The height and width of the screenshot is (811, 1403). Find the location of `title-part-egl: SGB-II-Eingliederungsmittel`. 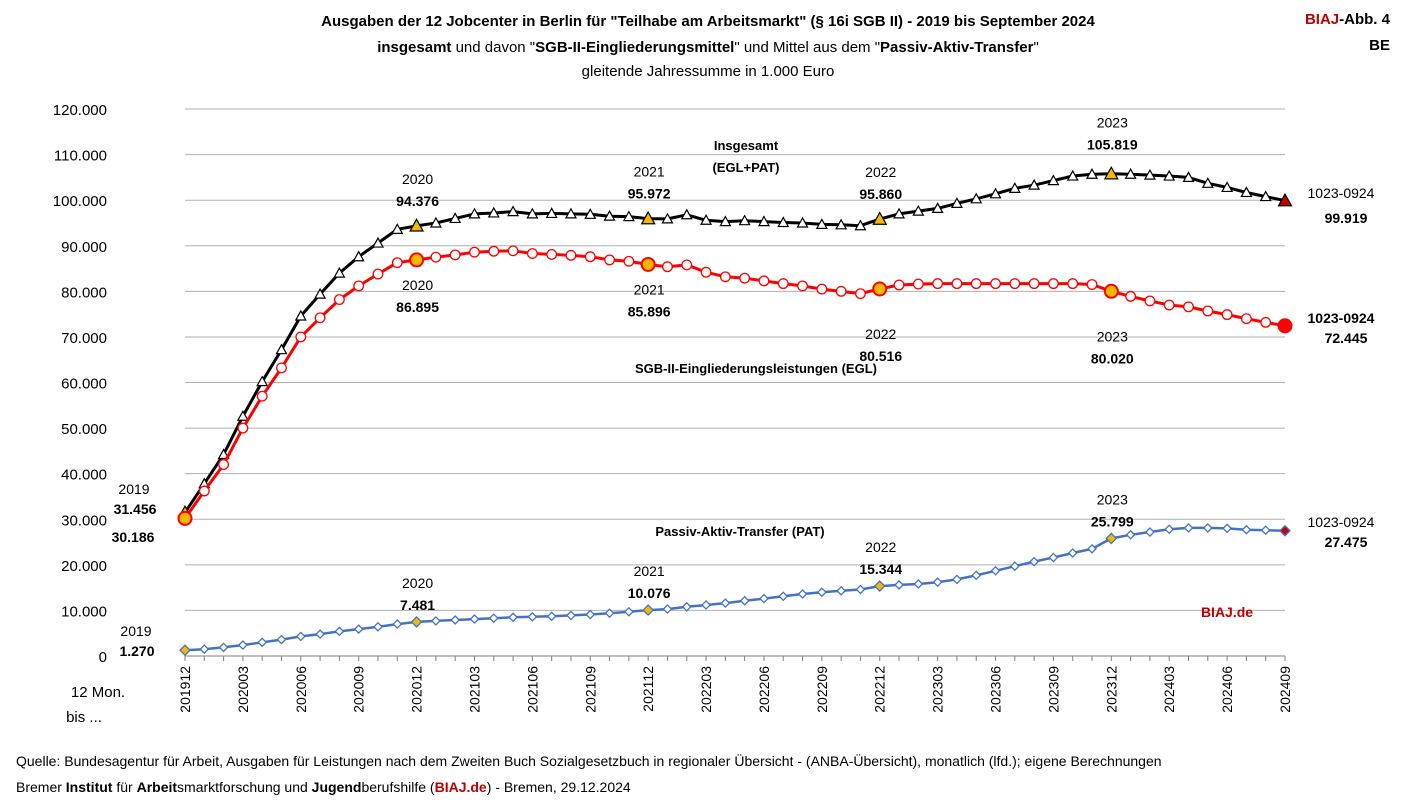

title-part-egl: SGB-II-Eingliederungsmittel is located at coordinates (634, 47).